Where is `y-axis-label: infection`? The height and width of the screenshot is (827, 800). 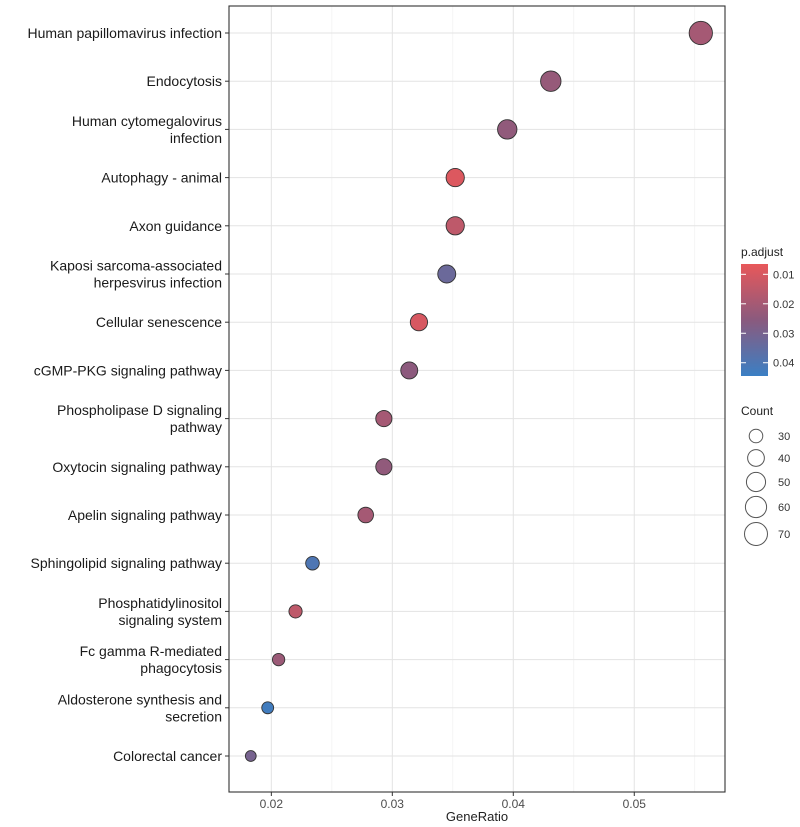
y-axis-label: infection is located at coordinates (196, 138).